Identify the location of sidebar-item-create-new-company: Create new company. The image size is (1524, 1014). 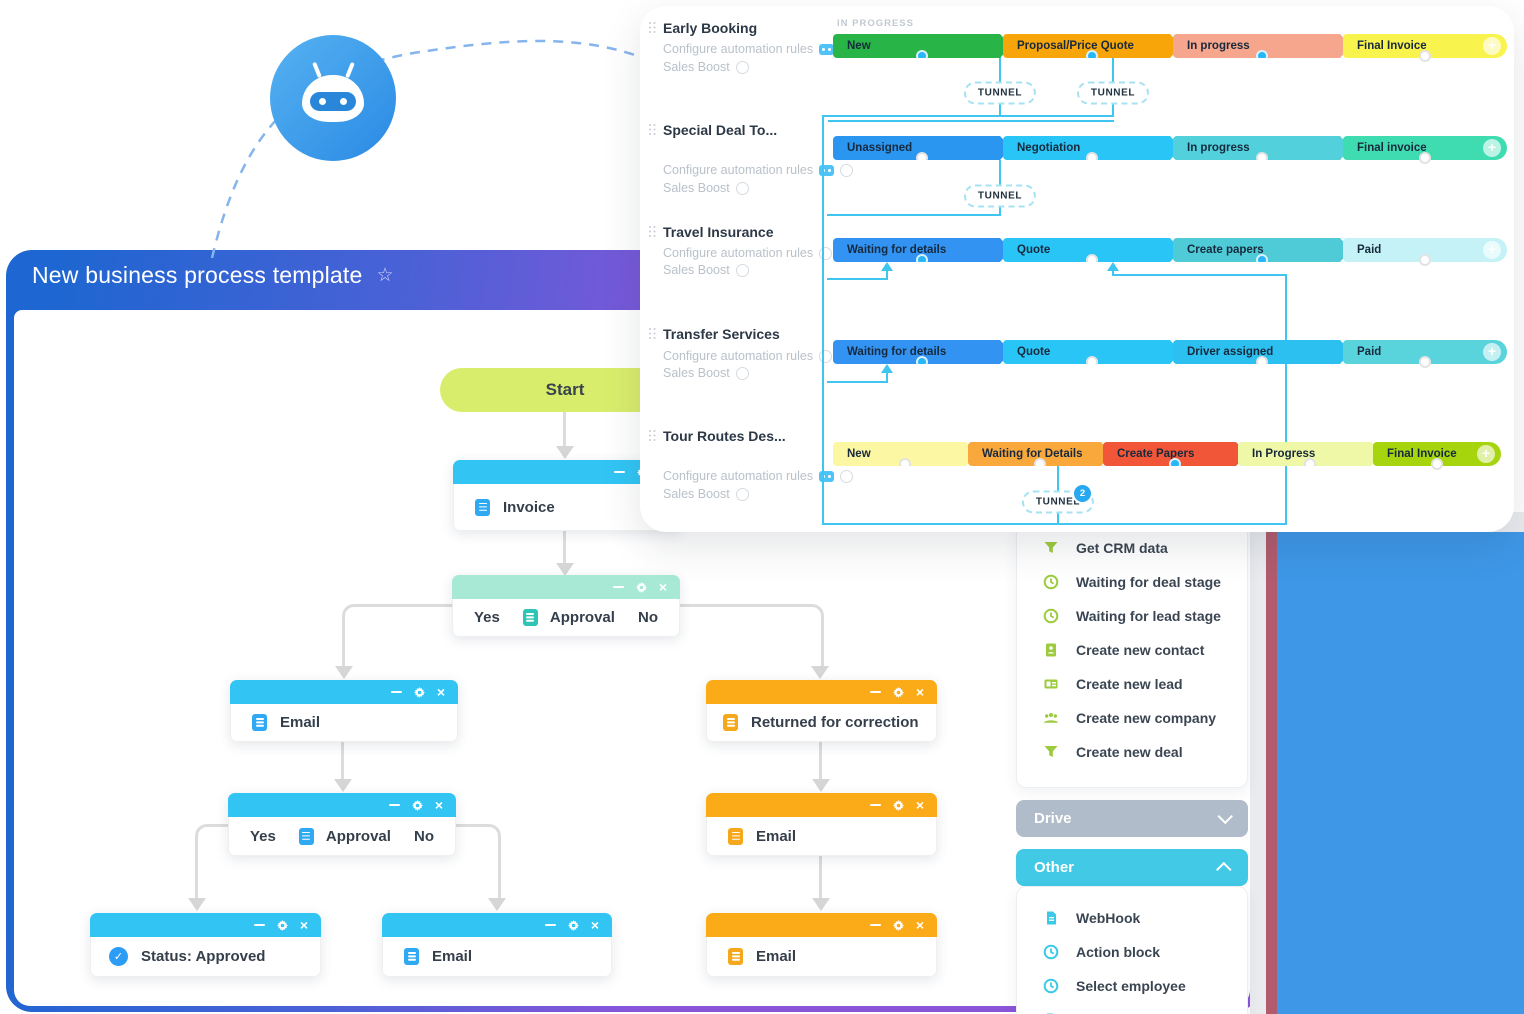
(1132, 718).